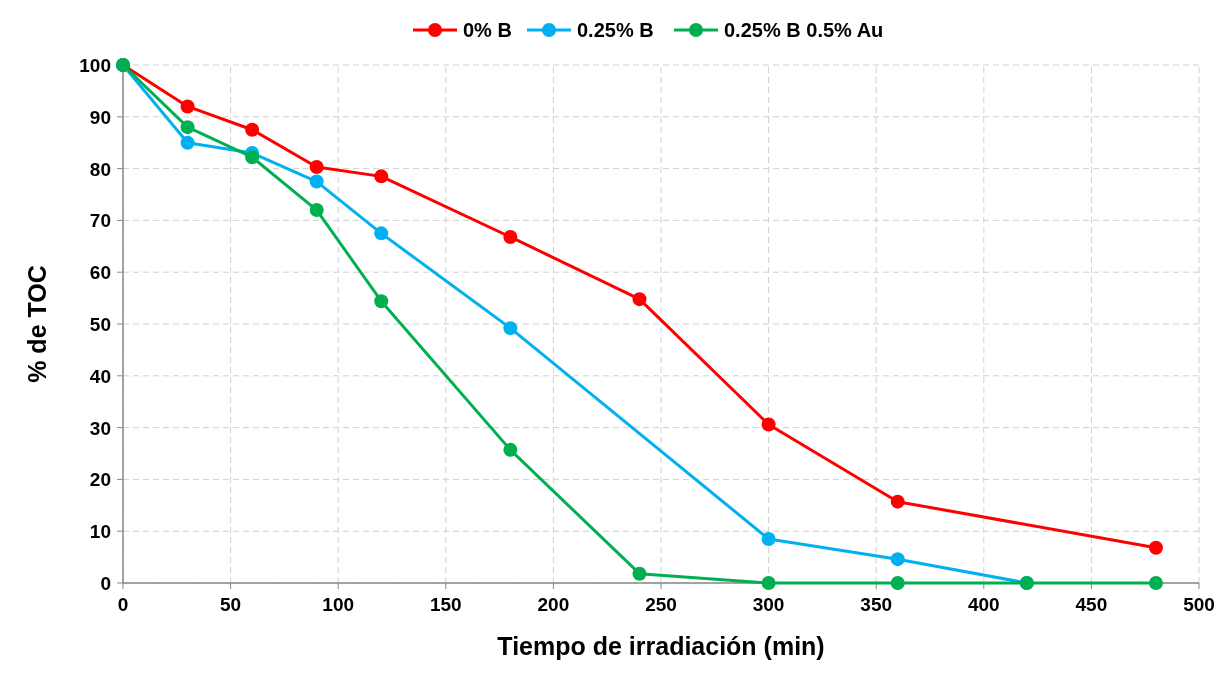 This screenshot has width=1222, height=681. What do you see at coordinates (100, 428) in the screenshot?
I see `y-tick-label: 30` at bounding box center [100, 428].